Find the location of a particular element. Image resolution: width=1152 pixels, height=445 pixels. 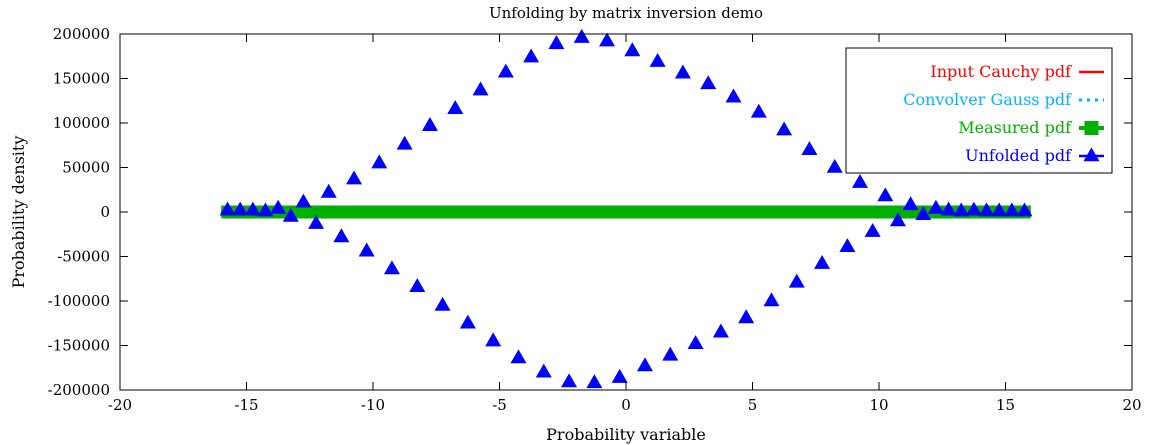

y-tick-label: -100000 is located at coordinates (79, 301).